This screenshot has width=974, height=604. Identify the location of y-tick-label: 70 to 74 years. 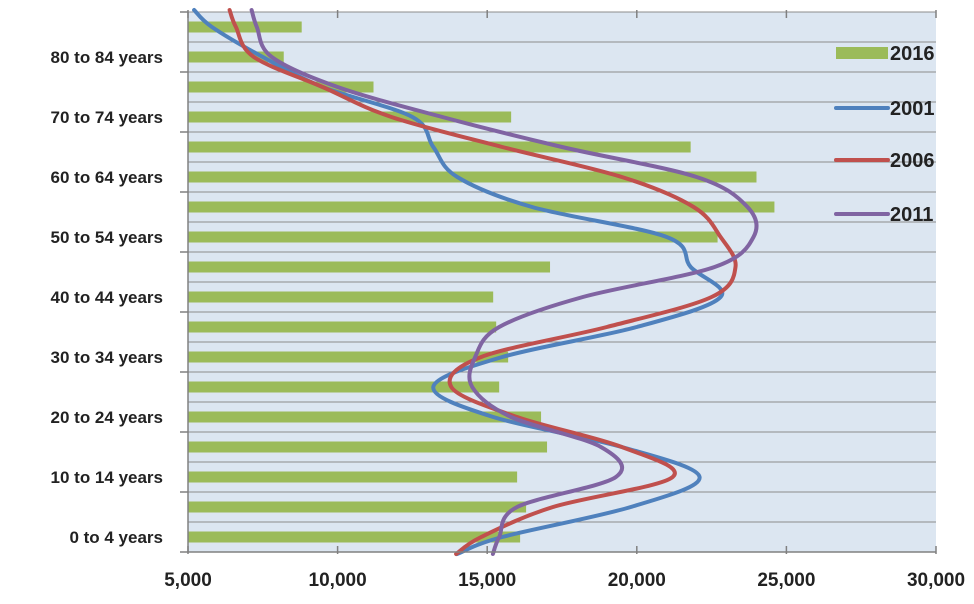
(107, 117).